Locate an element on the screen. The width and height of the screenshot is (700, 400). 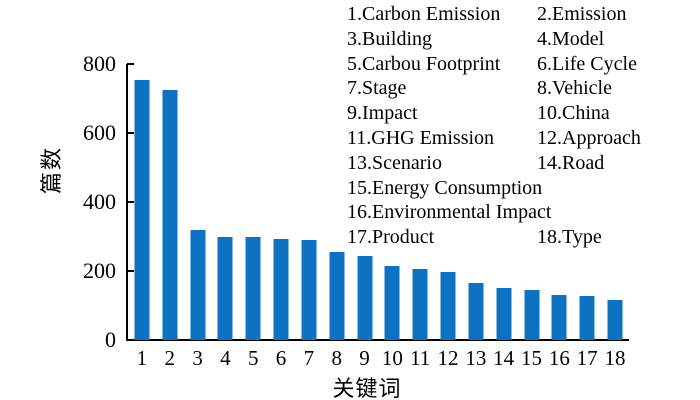
legend-entry: 15.Energy Consumption is located at coordinates (445, 187).